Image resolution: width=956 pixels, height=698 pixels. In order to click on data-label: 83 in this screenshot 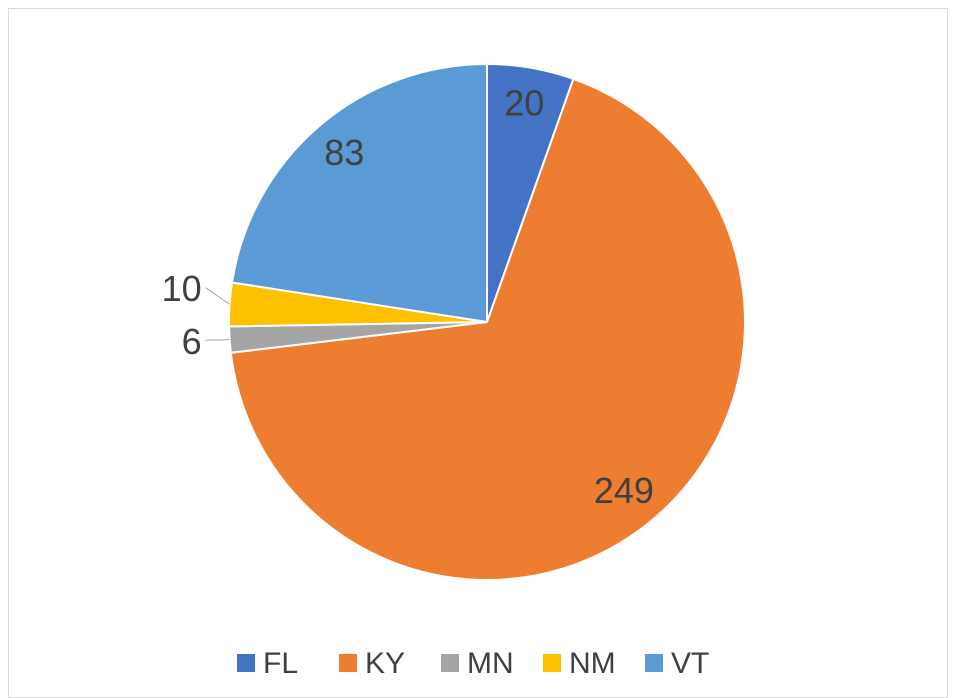, I will do `click(344, 152)`.